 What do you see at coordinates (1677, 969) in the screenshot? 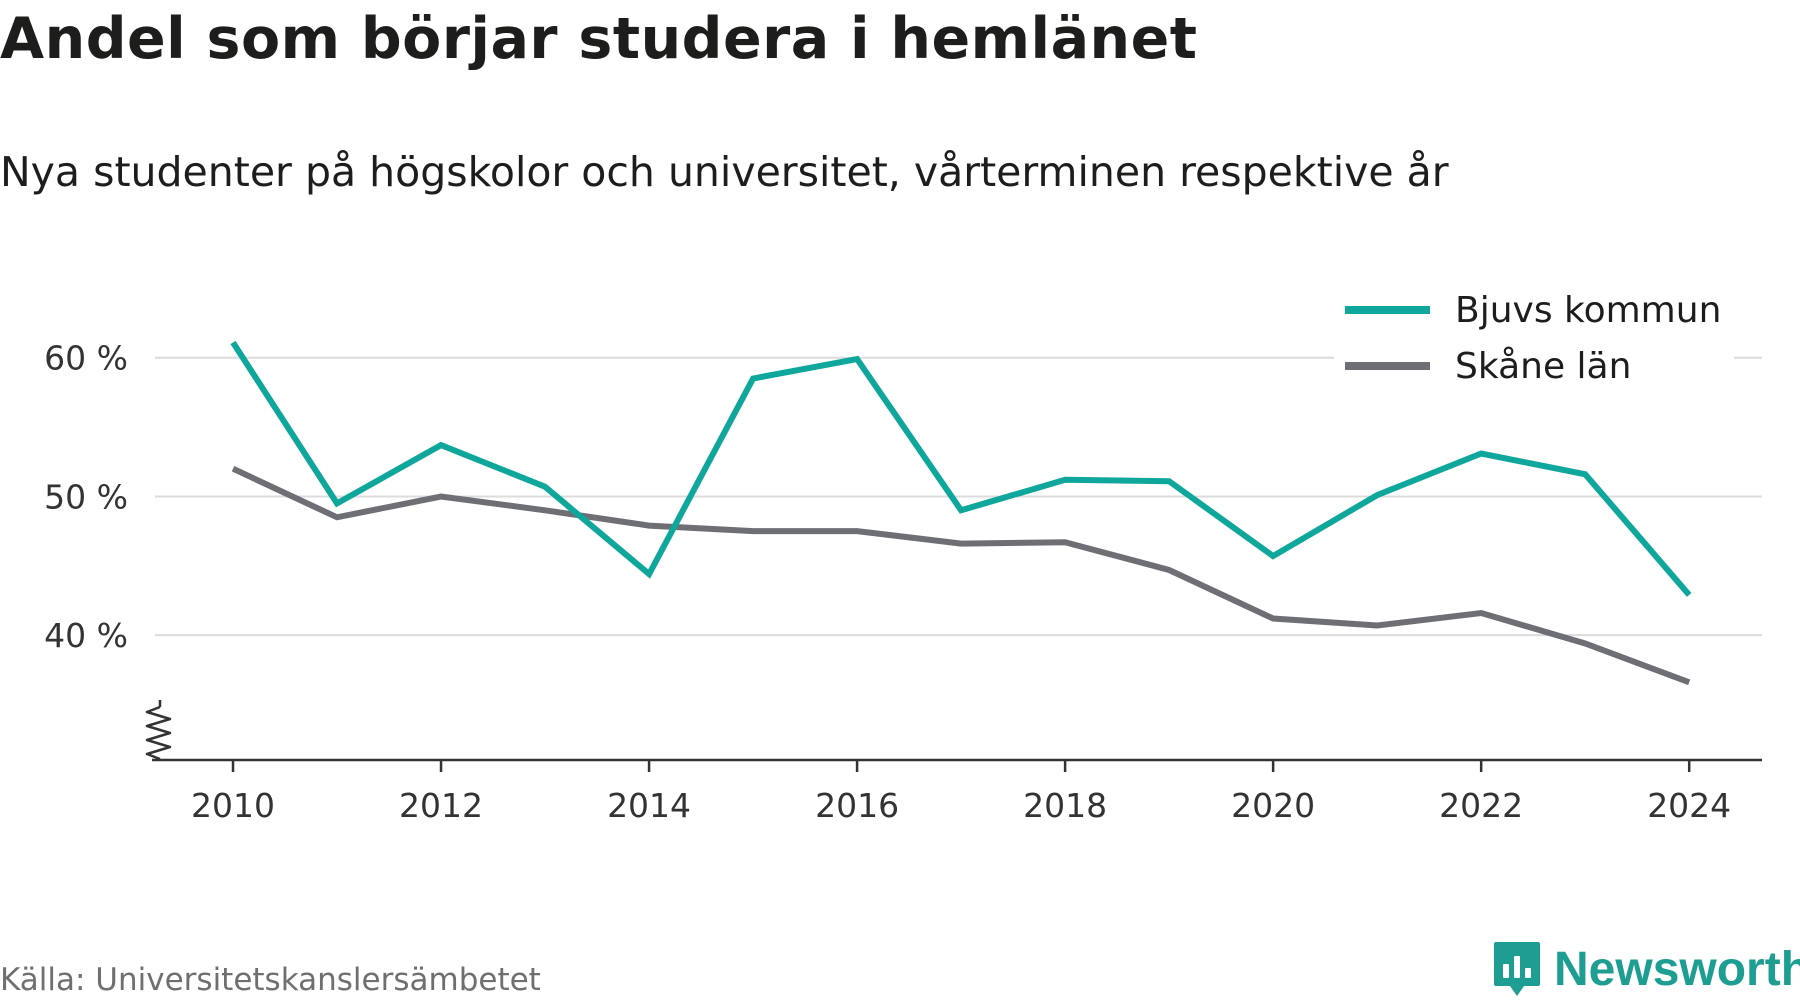
I see `brand-name: Newsworthy` at bounding box center [1677, 969].